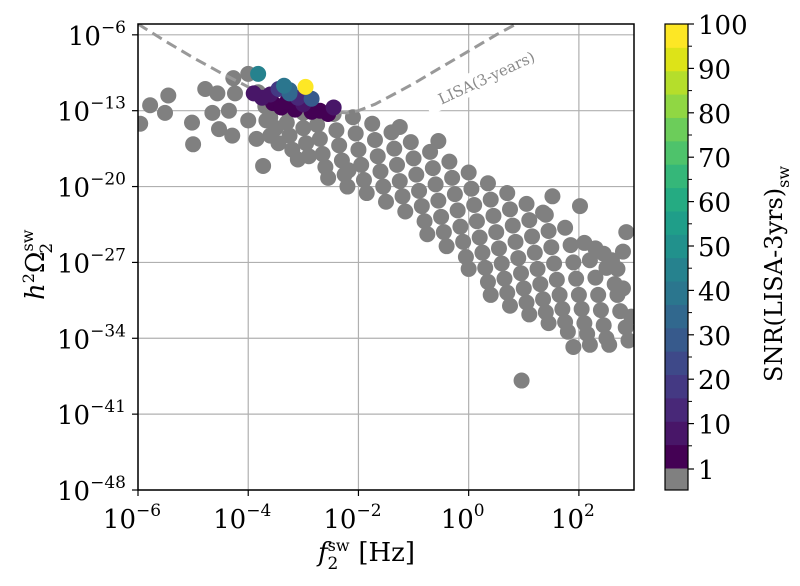 Image resolution: width=800 pixels, height=586 pixels. I want to click on colorbar-label-main: SNR(LISA-3yrs), so click(774, 285).